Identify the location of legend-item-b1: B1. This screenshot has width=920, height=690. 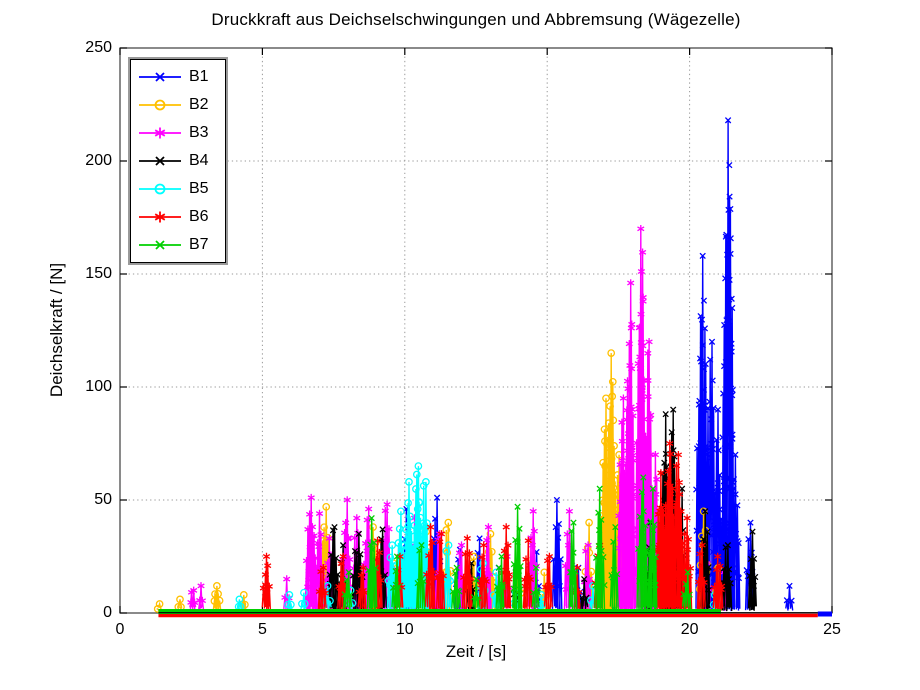
(181, 77).